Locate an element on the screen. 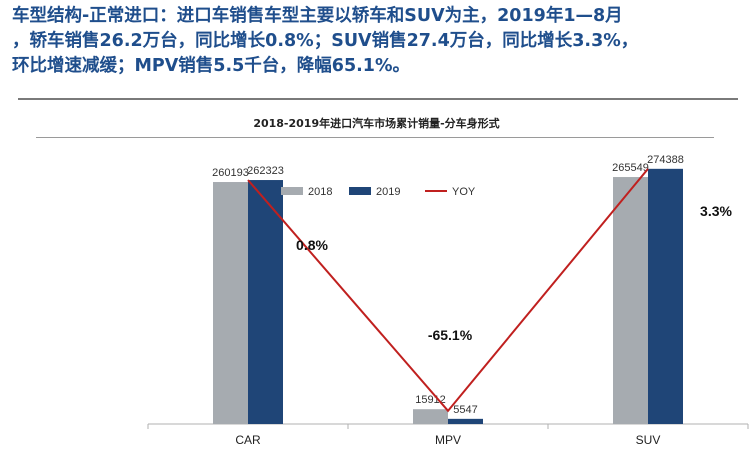 The height and width of the screenshot is (464, 753). bar-2018-car is located at coordinates (230, 303).